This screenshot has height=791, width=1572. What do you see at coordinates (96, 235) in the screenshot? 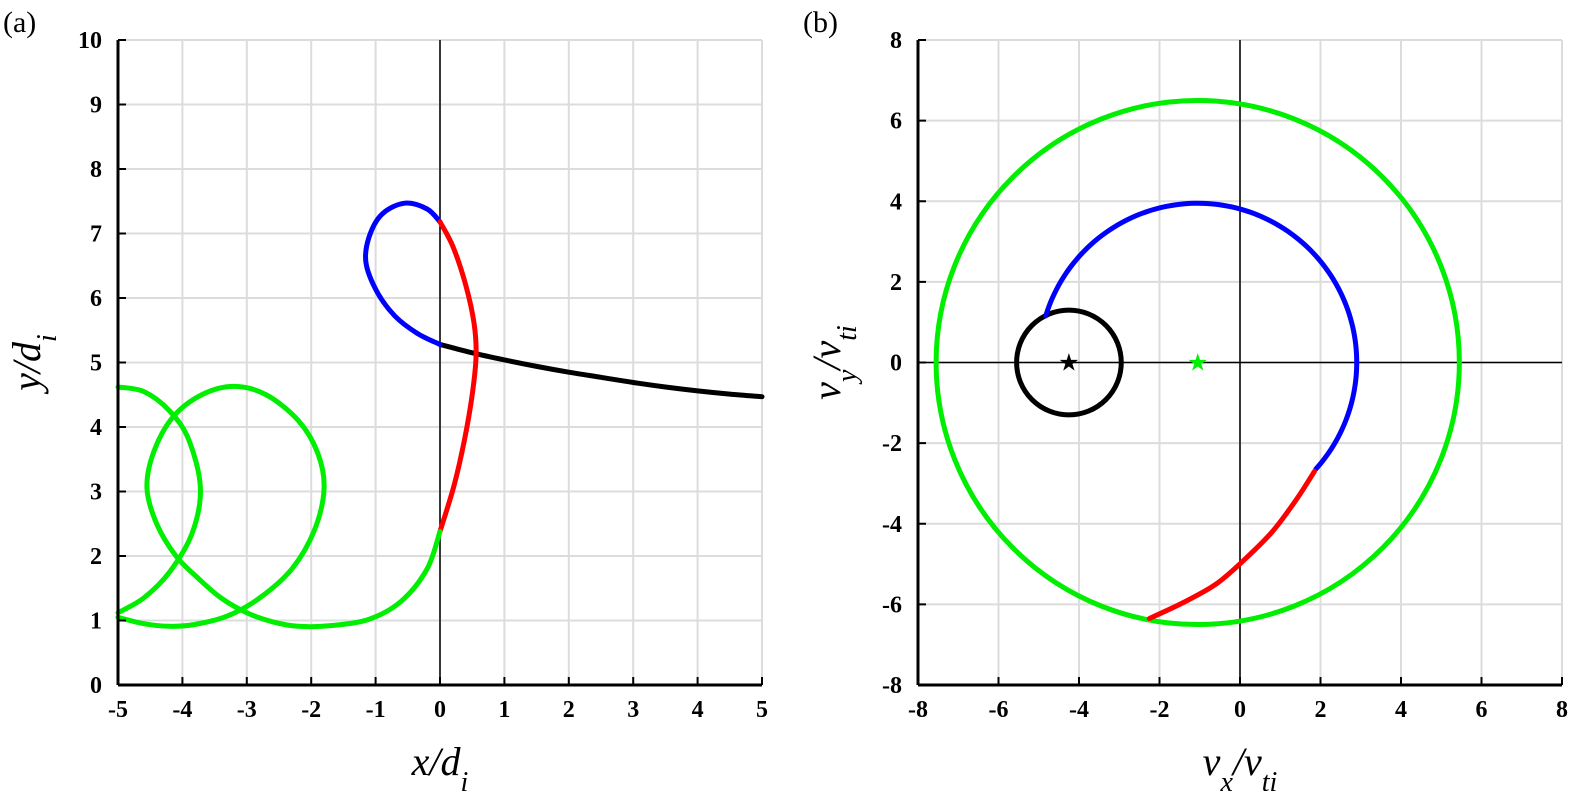
I see `y-tick-label: 7` at bounding box center [96, 235].